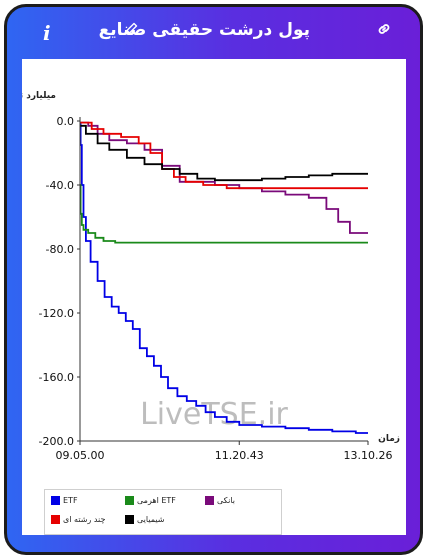 This screenshot has width=427, height=559. I want to click on header: i پول درشت حقیقی صنایع, so click(213, 32).